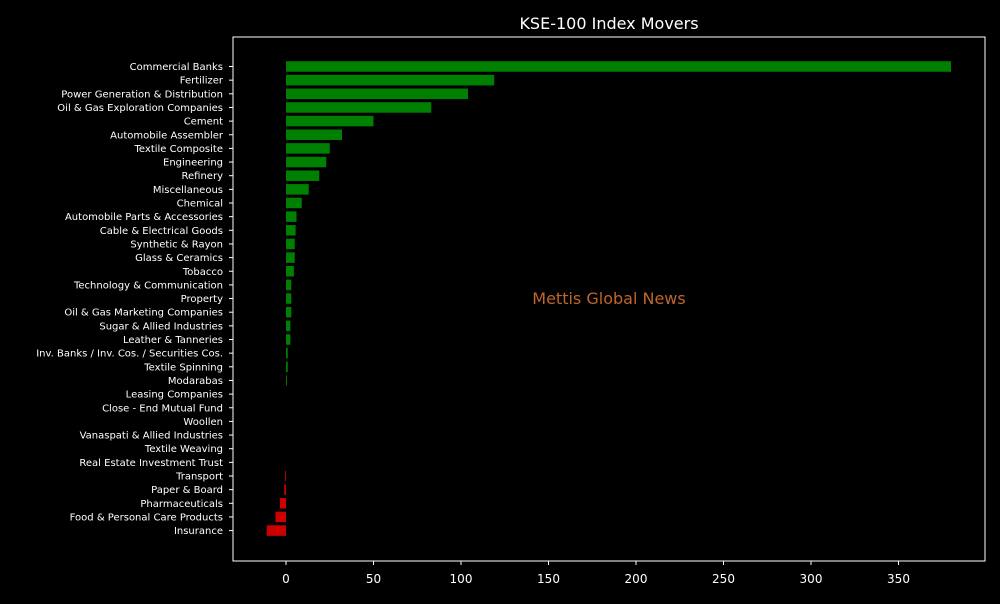 This screenshot has width=1000, height=604. What do you see at coordinates (203, 122) in the screenshot?
I see `category-label: Cement` at bounding box center [203, 122].